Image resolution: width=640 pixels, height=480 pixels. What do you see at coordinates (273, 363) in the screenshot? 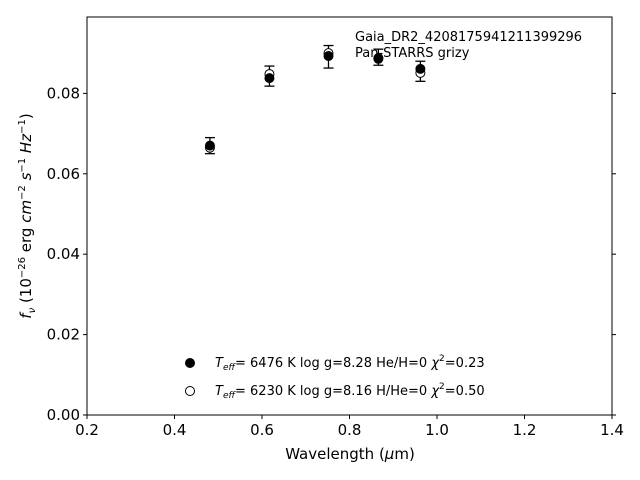
I see `legend-1-teff: 6476 K` at bounding box center [273, 363].